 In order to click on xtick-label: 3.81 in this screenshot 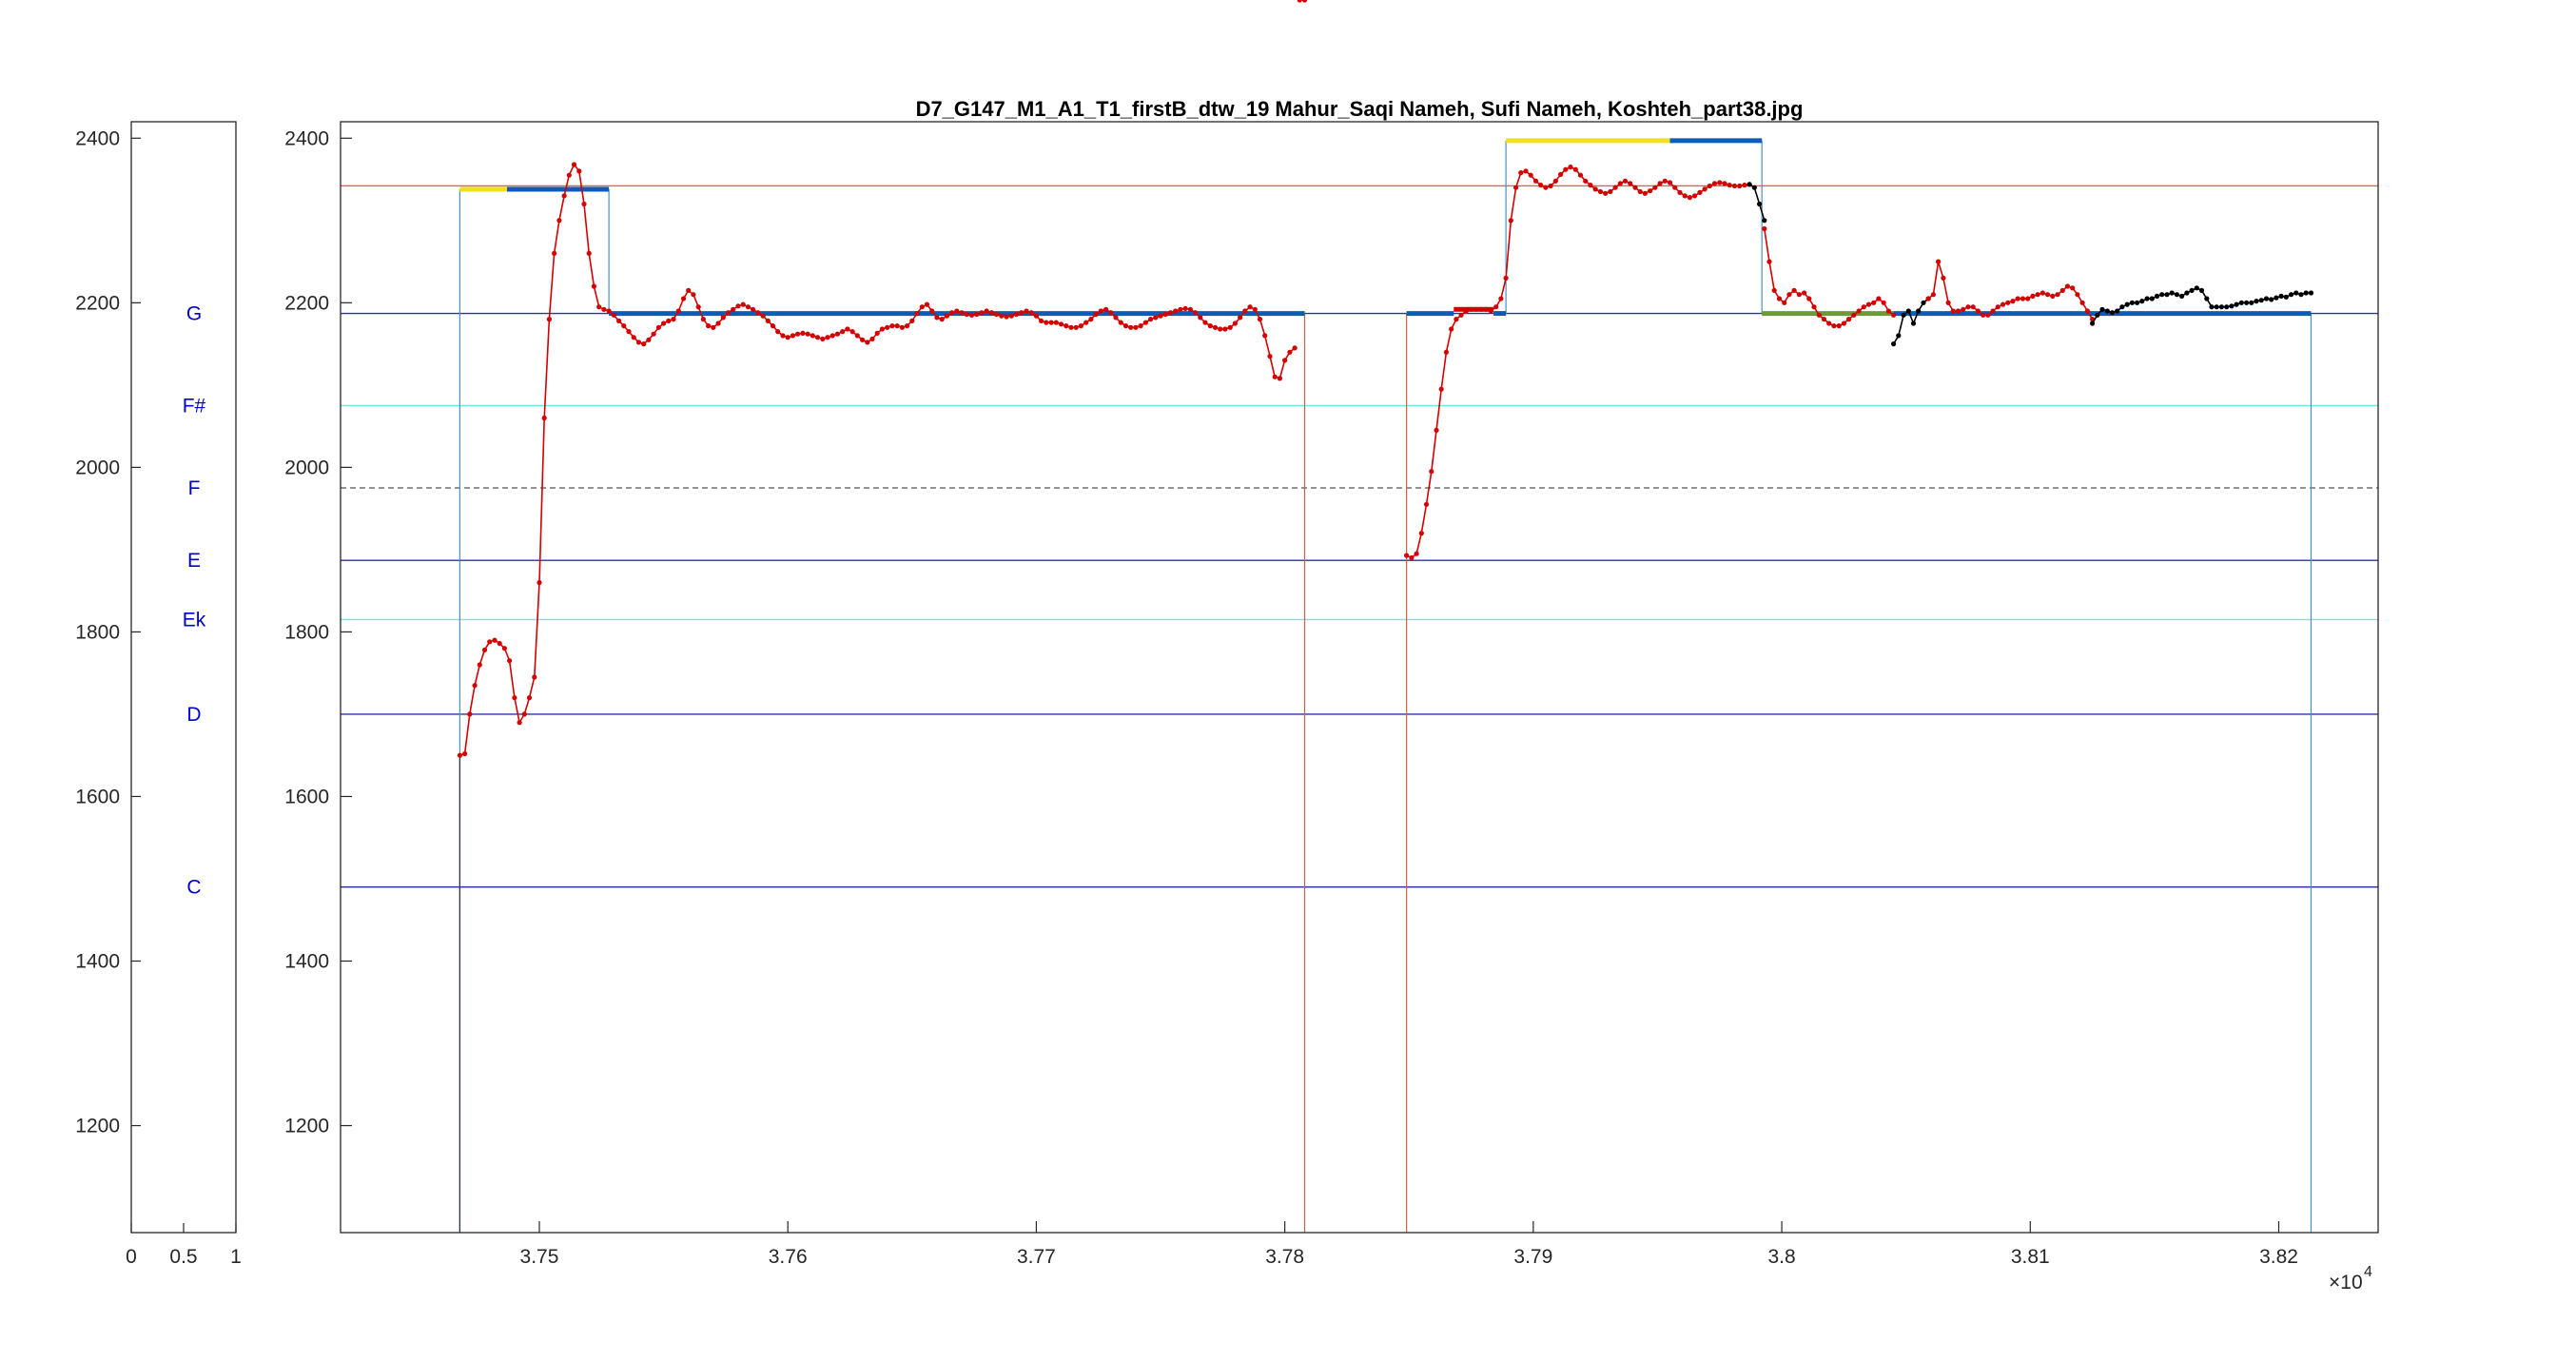, I will do `click(2030, 1257)`.